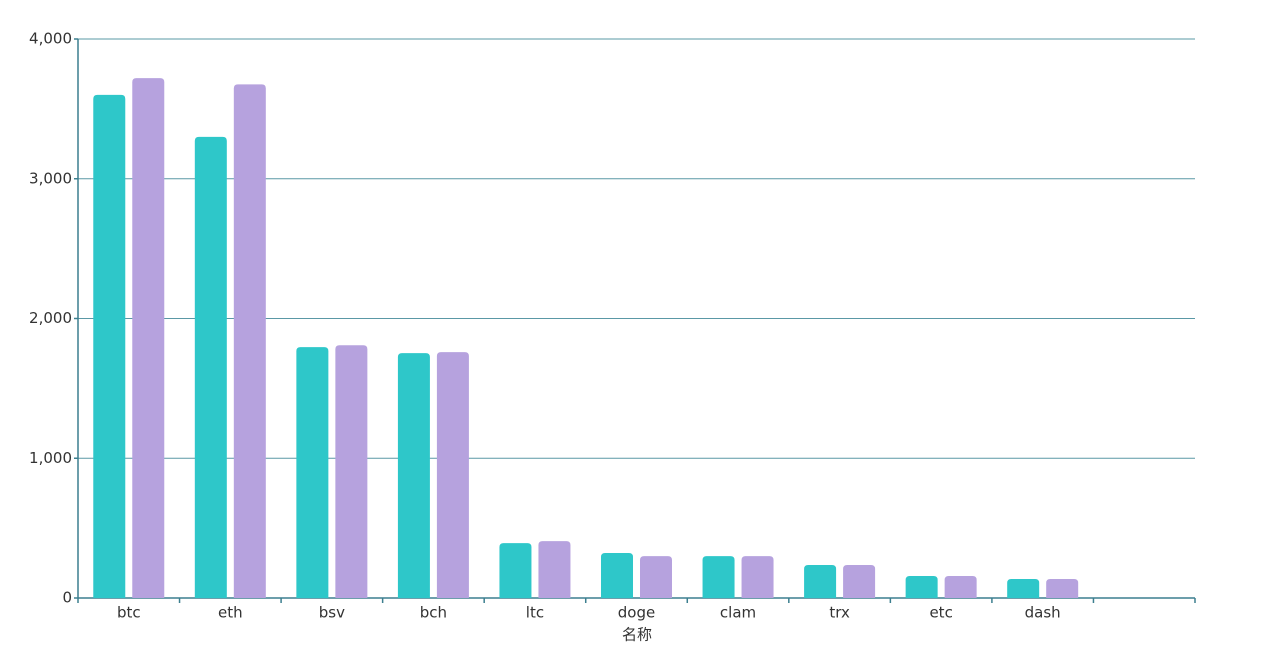 This screenshot has width=1264, height=662. What do you see at coordinates (738, 613) in the screenshot?
I see `x-tick-label: clam` at bounding box center [738, 613].